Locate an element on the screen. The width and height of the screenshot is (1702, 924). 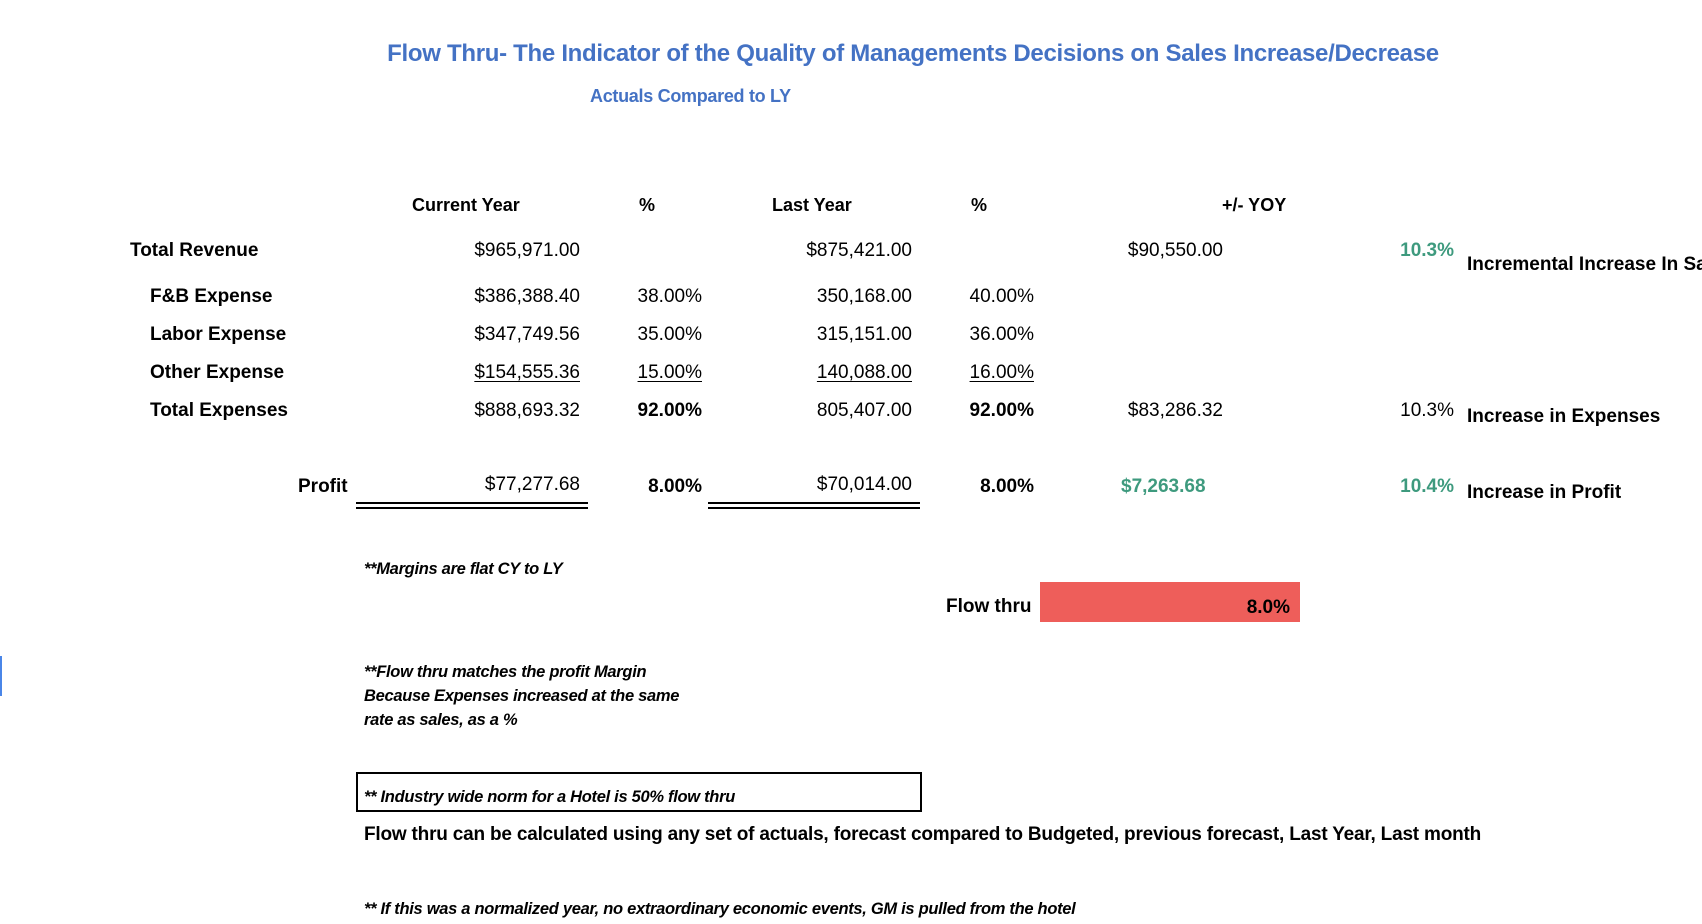
cy-value: $888,693.32 is located at coordinates (527, 410).